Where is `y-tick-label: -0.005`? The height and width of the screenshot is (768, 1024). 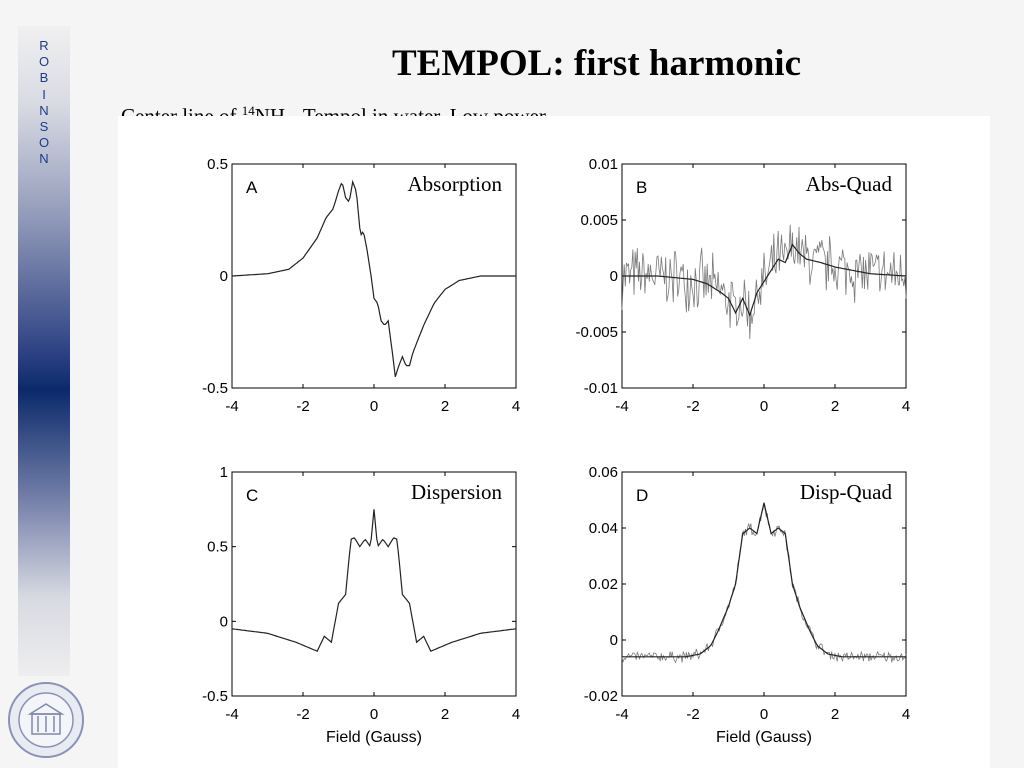 y-tick-label: -0.005 is located at coordinates (596, 332).